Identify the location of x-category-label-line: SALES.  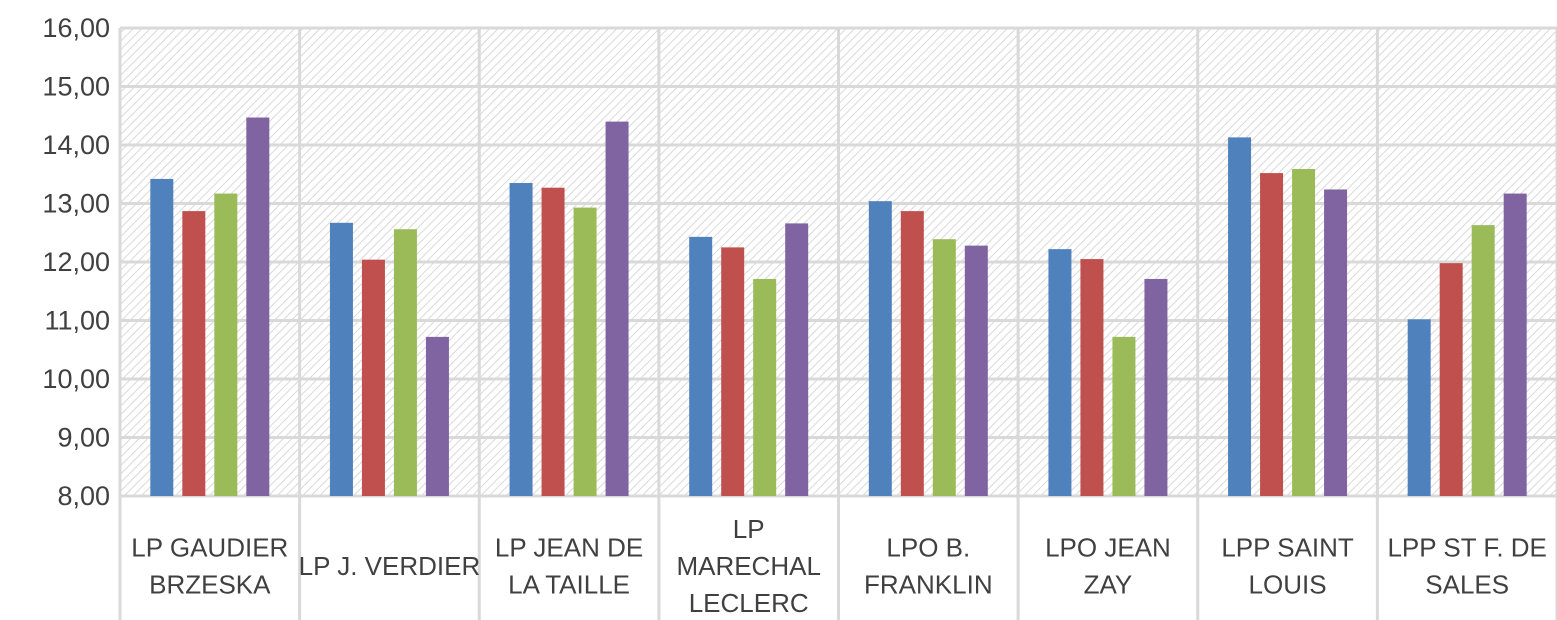
(1467, 585).